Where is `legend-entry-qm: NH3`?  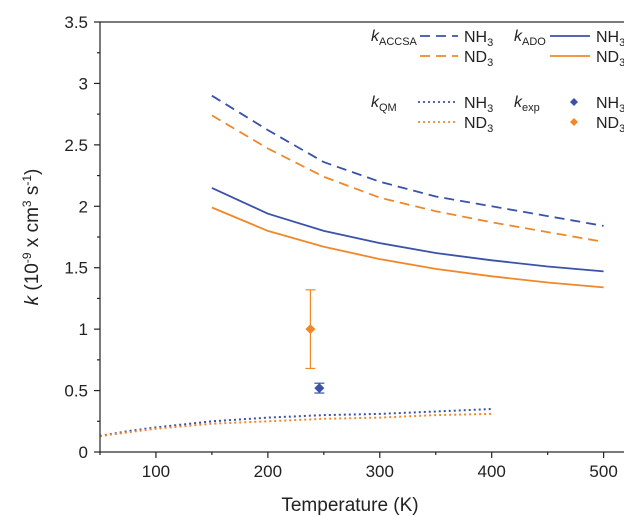
legend-entry-qm: NH3 is located at coordinates (478, 105).